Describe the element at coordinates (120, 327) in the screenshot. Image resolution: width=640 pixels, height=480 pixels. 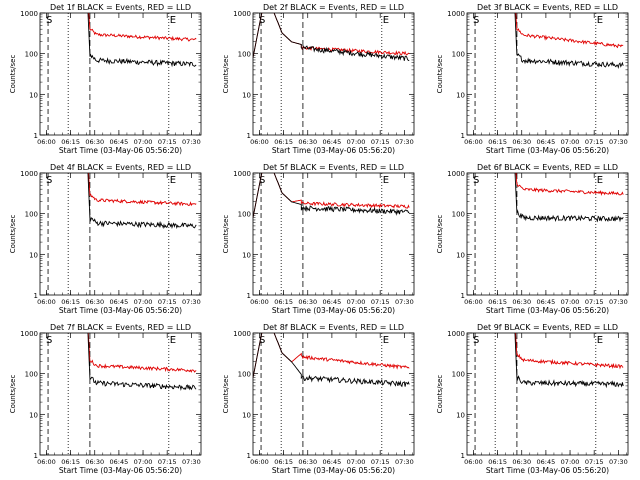
I see `panel-title: Det 7f BLACK = Events, RED = LLD` at that location.